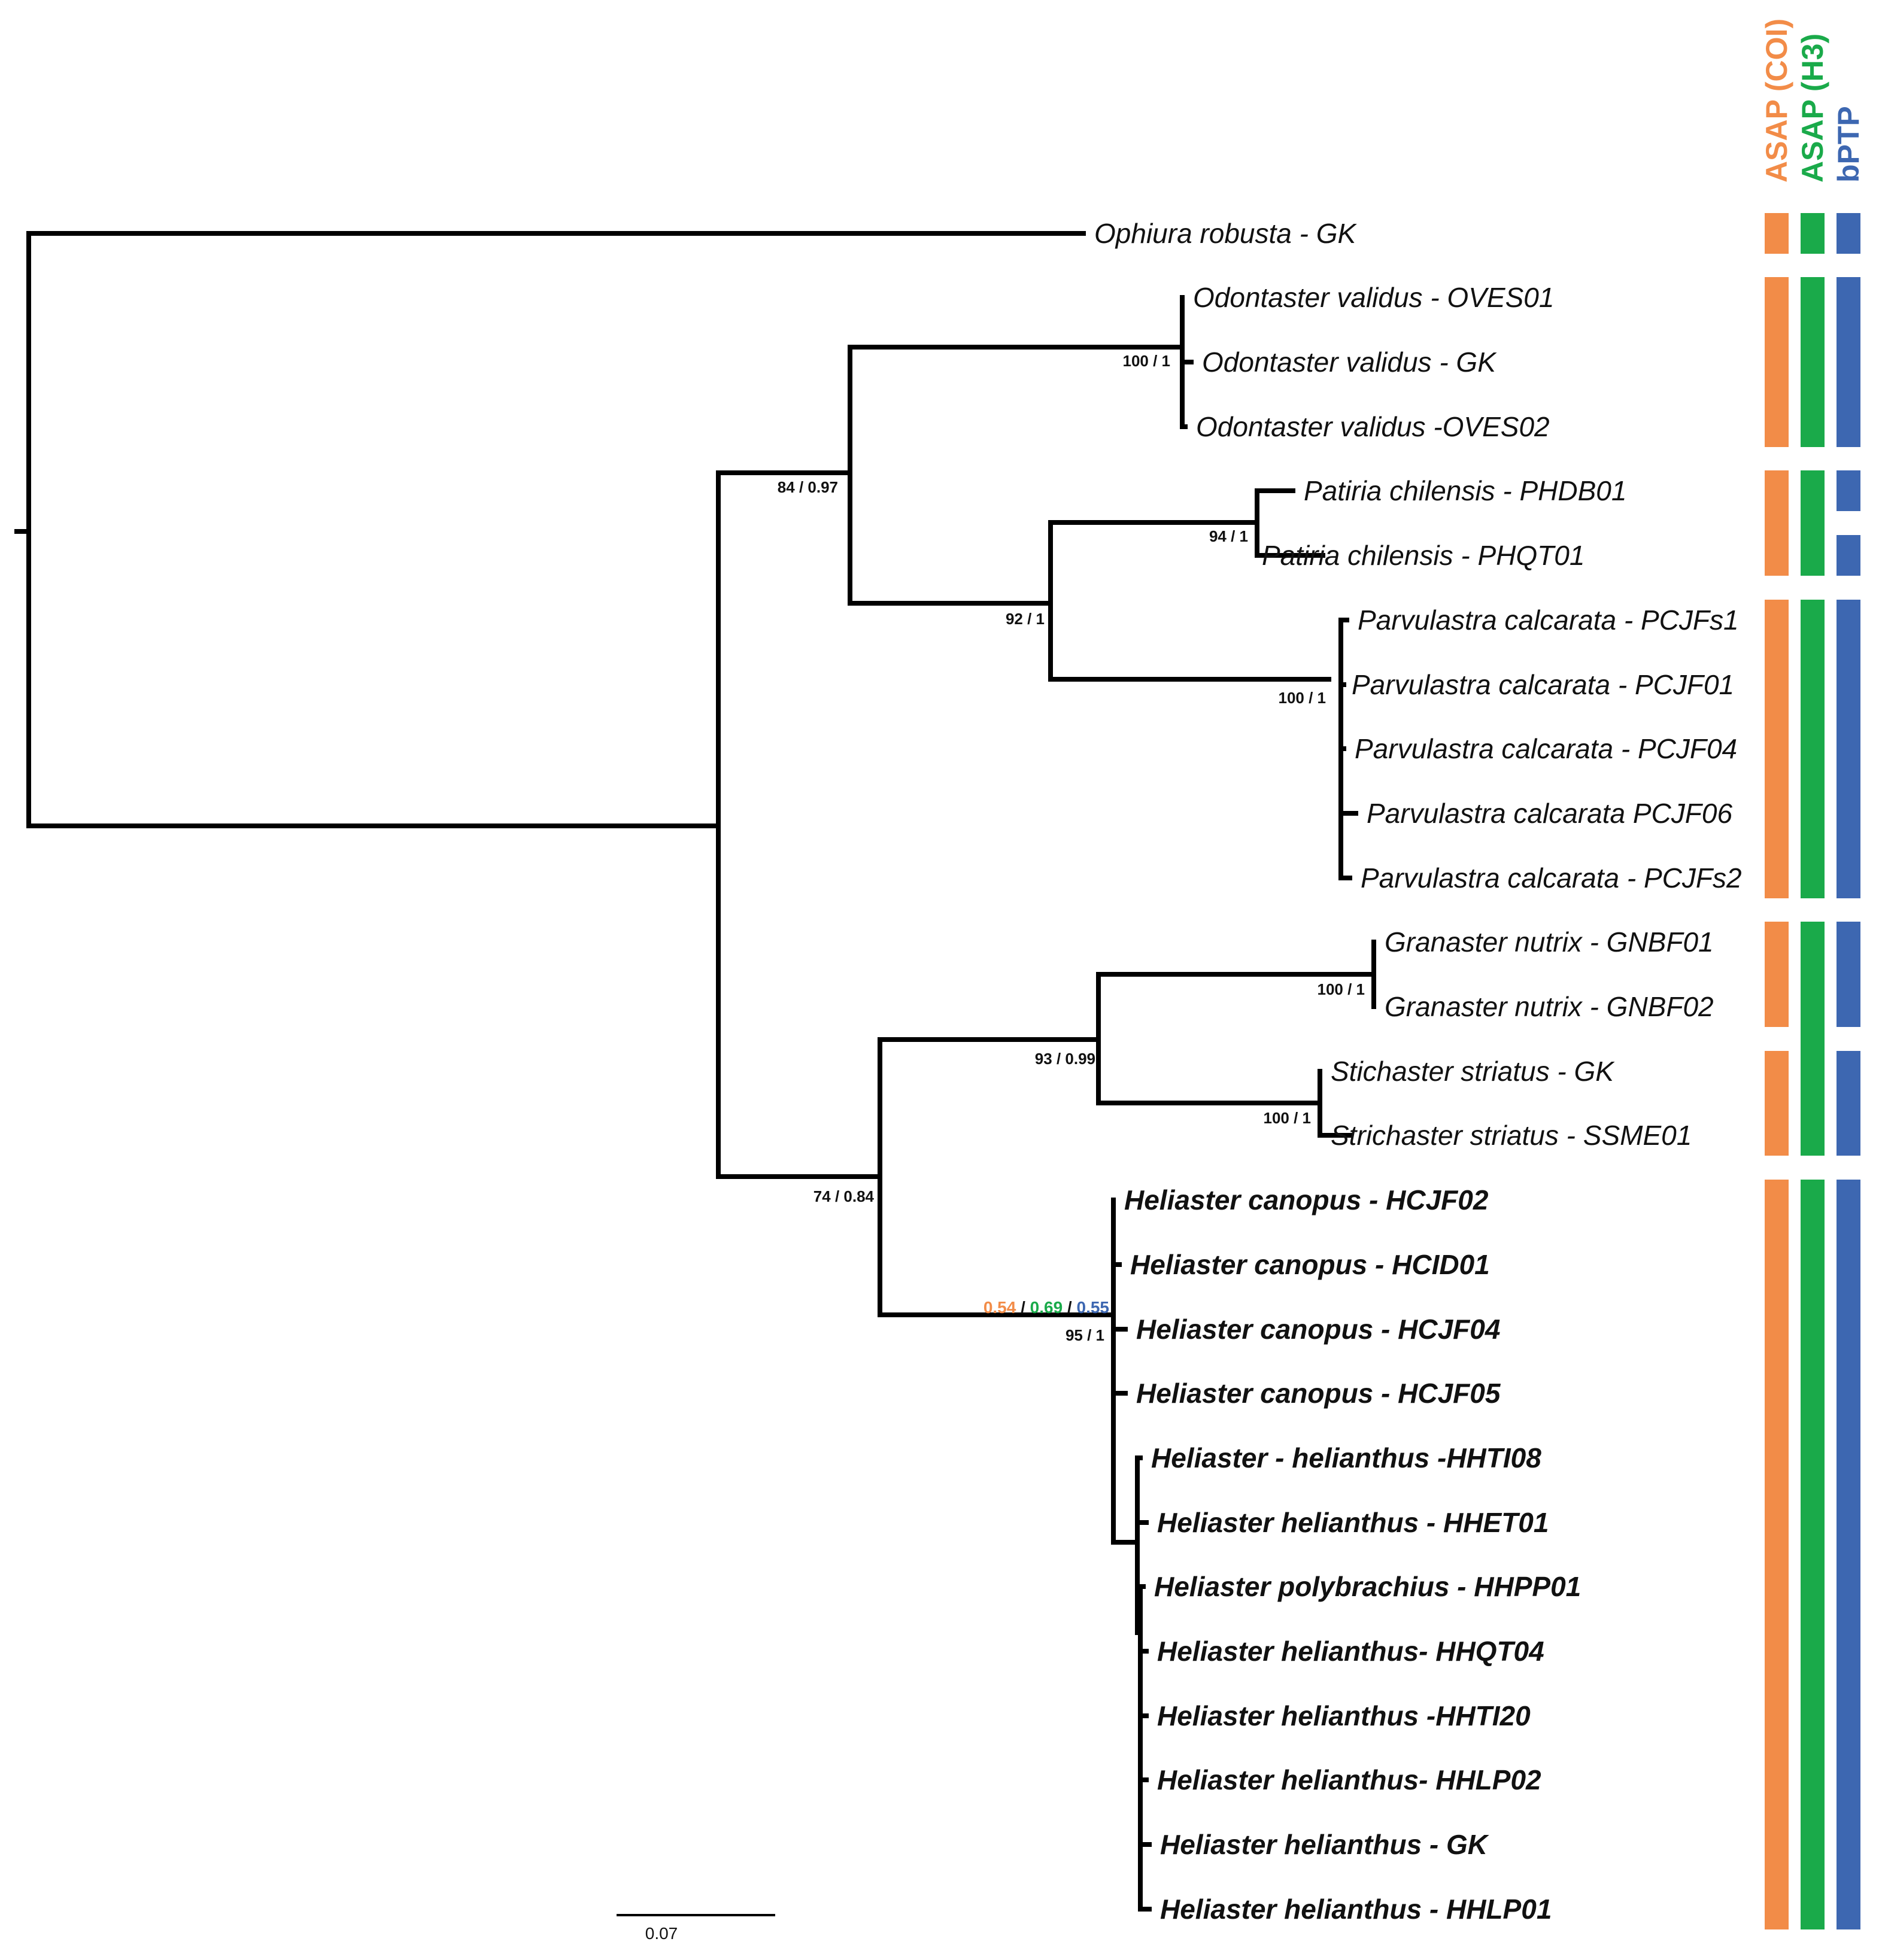 The image size is (1882, 1960). I want to click on probability-bptp: 0.55, so click(1093, 1307).